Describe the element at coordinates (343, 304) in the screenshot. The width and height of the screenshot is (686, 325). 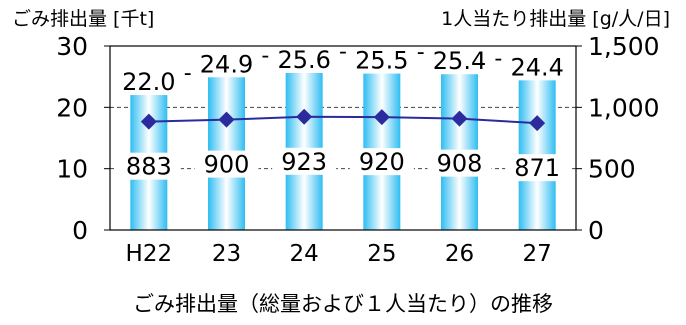
I see `chart-caption: ごみ排出量（総量および１人当たり）の推移` at that location.